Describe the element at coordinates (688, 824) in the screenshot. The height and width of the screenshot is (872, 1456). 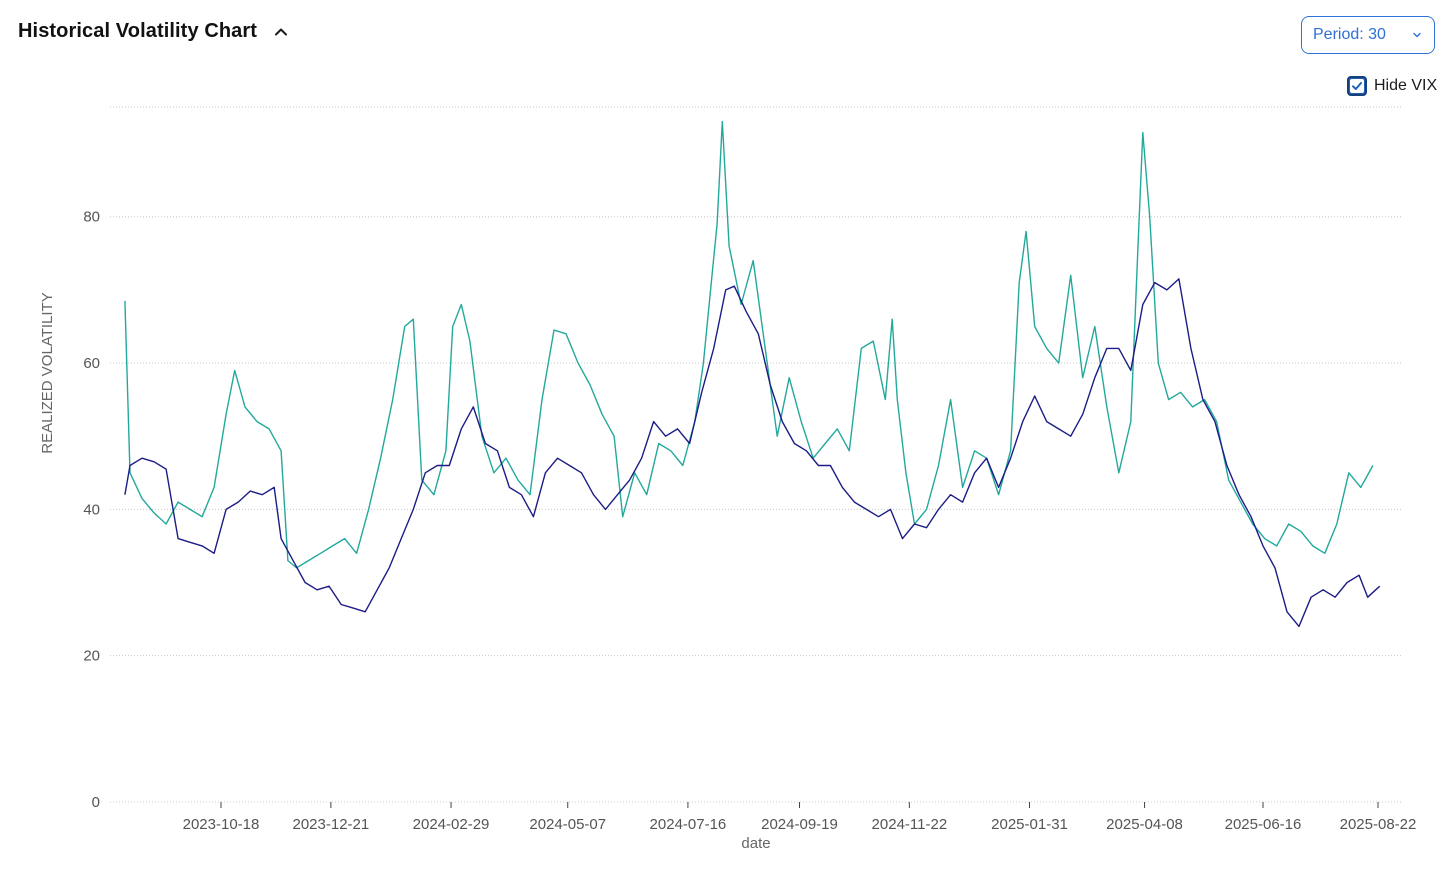
I see `x-tick-label: 2024-07-16` at that location.